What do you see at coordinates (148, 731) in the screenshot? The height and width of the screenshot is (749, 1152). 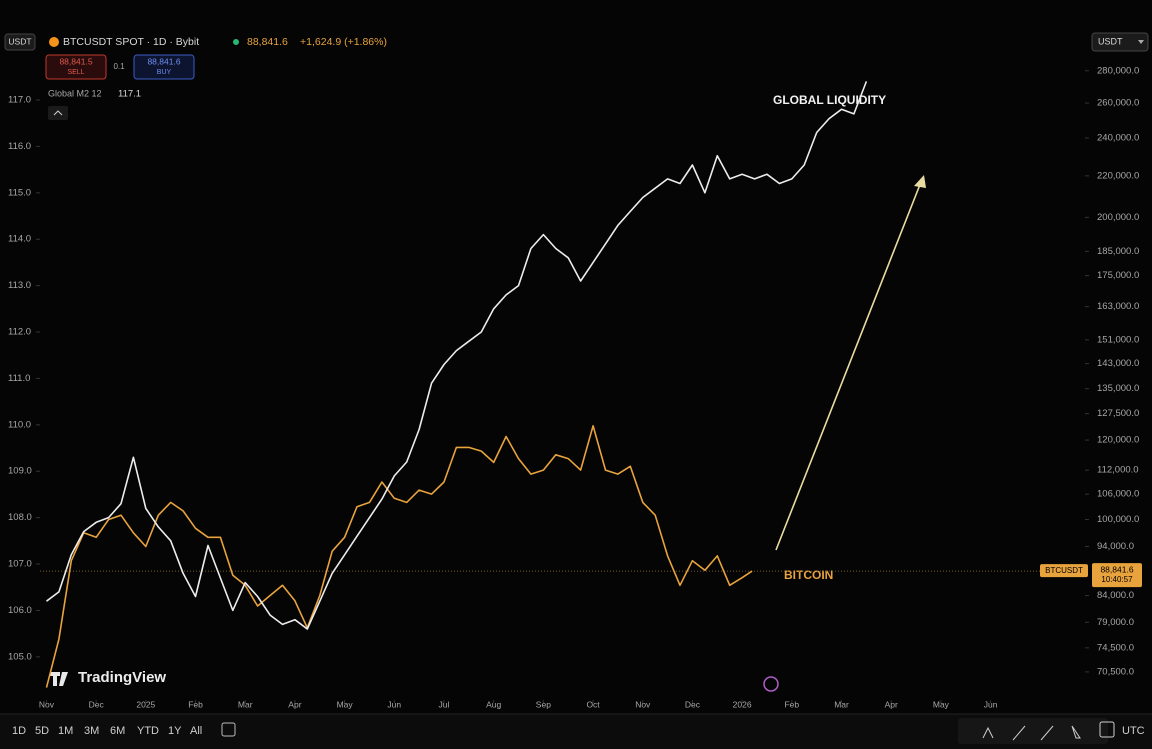 I see `range-button: YTD` at bounding box center [148, 731].